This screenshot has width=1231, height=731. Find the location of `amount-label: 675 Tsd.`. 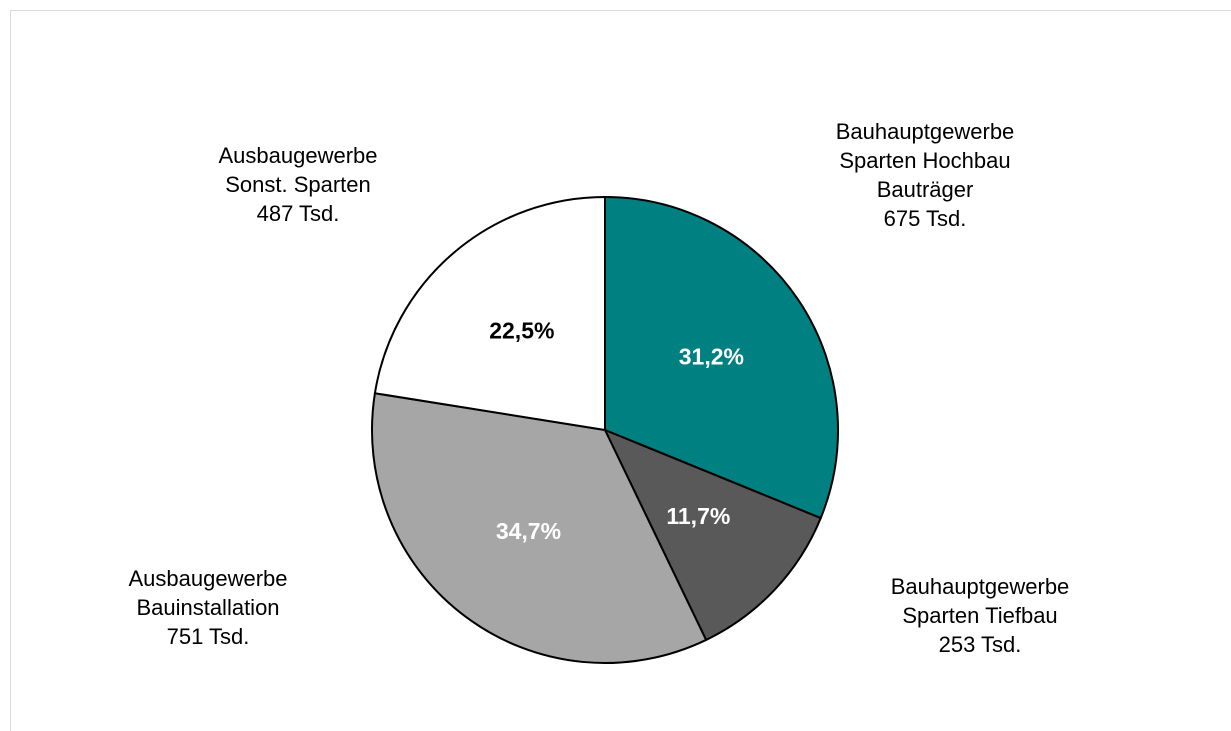

amount-label: 675 Tsd. is located at coordinates (925, 218).